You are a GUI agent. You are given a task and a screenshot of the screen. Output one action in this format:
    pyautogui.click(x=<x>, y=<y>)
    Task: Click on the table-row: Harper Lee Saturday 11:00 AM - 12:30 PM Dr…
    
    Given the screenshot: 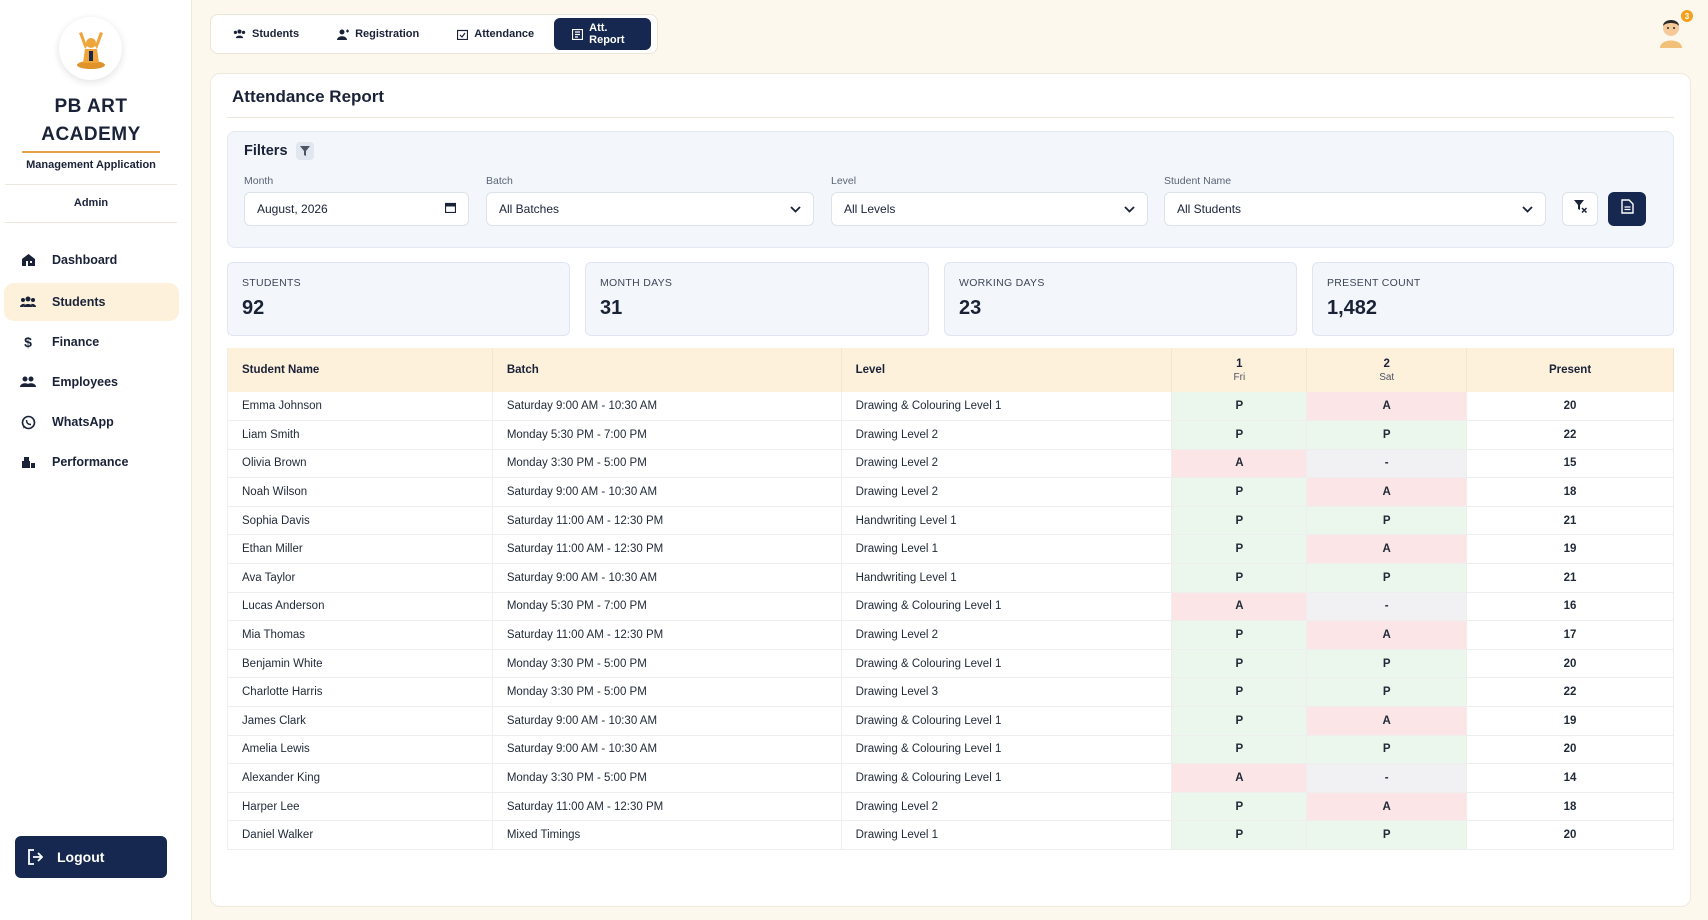 What is the action you would take?
    pyautogui.click(x=950, y=807)
    